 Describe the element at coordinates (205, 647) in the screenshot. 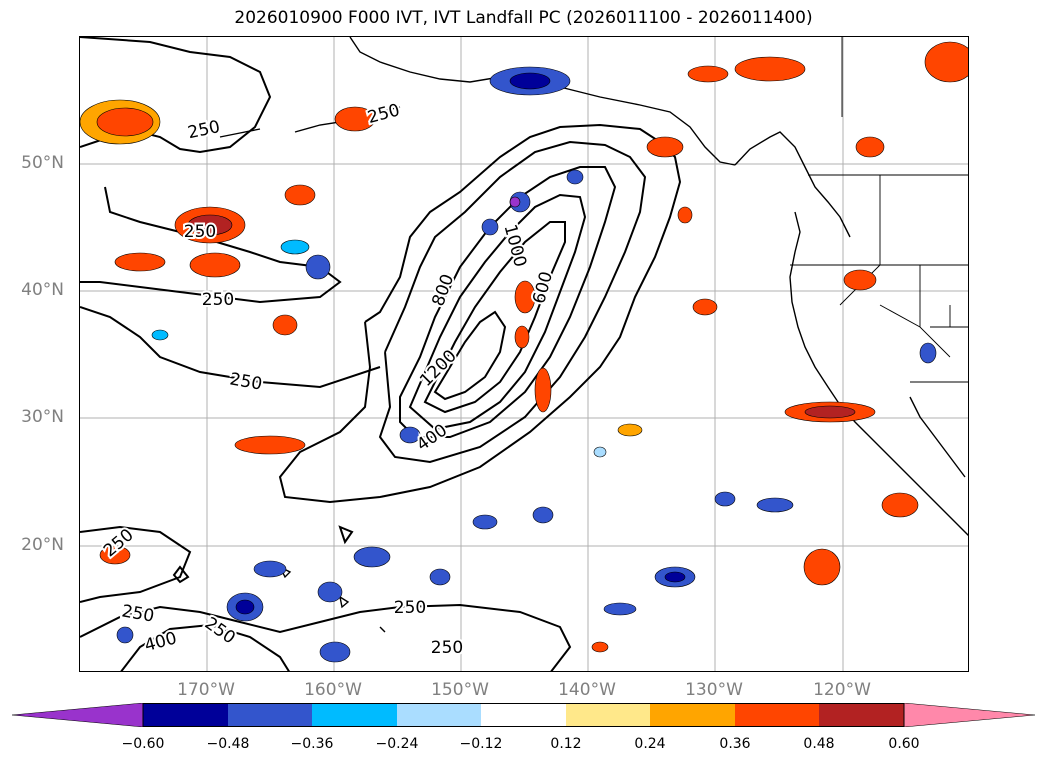

I see `contour-400-south` at that location.